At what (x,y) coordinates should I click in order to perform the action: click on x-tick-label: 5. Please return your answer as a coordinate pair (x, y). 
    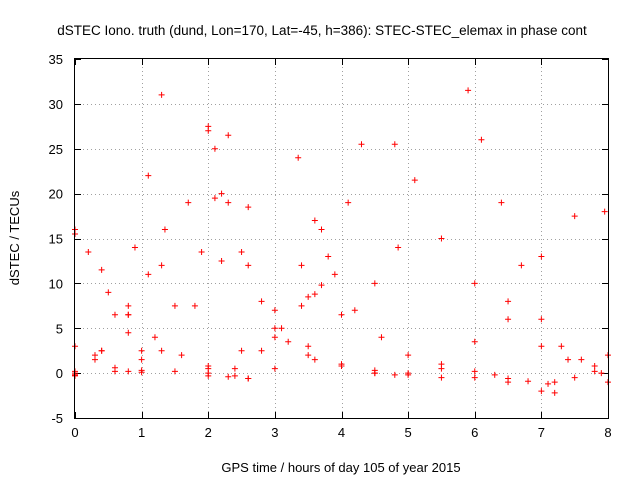
    Looking at the image, I should click on (408, 432).